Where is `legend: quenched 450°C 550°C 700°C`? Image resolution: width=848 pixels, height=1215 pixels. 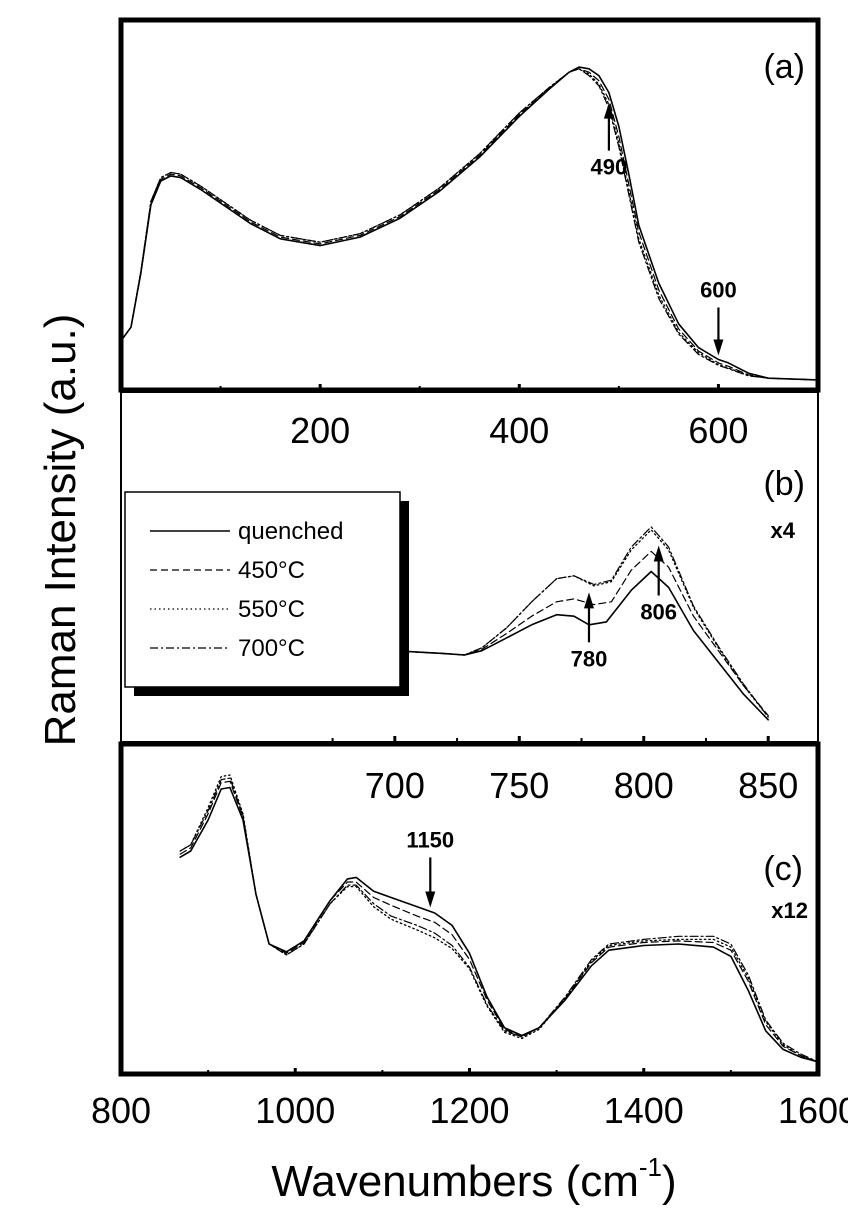
legend: quenched 450°C 550°C 700°C is located at coordinates (266, 593).